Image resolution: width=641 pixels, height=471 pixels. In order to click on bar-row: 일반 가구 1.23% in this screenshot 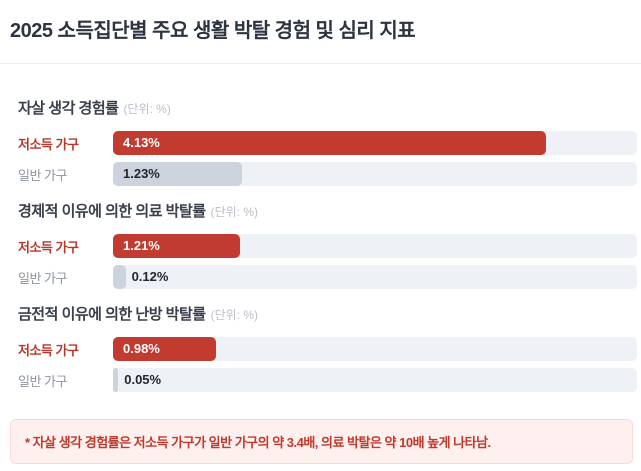, I will do `click(327, 174)`.